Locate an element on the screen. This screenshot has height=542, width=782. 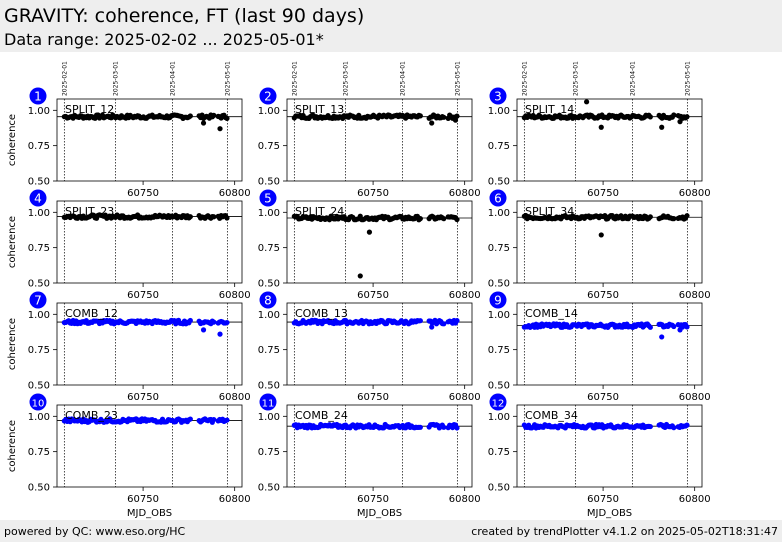
panel-number: 9 is located at coordinates (498, 301).